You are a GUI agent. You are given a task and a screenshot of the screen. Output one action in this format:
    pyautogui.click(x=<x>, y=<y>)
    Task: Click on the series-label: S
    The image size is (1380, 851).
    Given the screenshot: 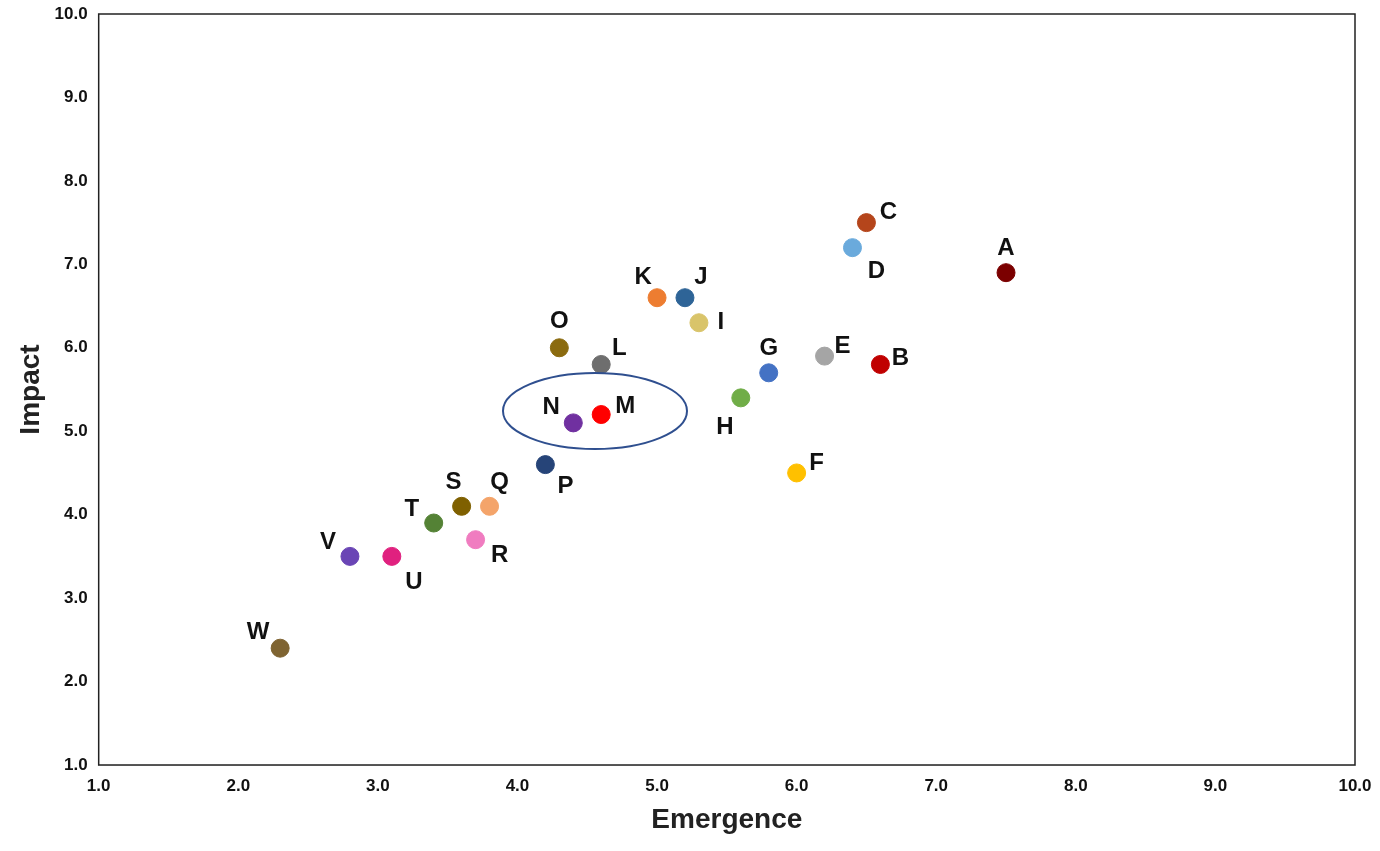 What is the action you would take?
    pyautogui.click(x=453, y=480)
    